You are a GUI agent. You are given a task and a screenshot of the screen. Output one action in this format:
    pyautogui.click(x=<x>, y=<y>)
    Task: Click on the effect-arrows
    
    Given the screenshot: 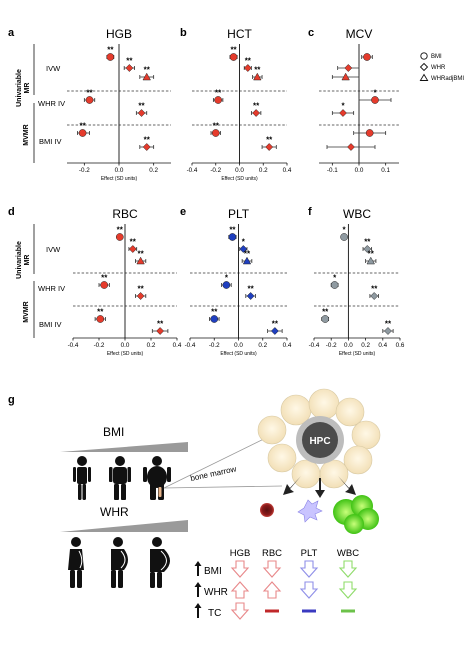 What is the action you would take?
    pyautogui.click(x=294, y=590)
    